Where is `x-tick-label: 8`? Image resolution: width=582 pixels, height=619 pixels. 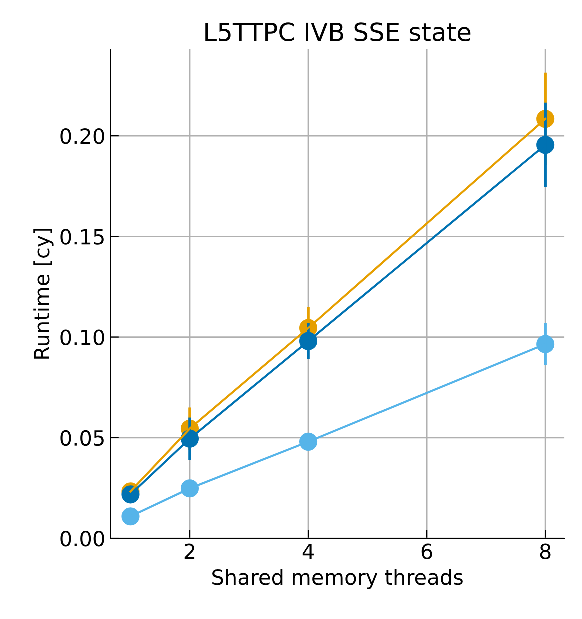 x-tick-label: 8 is located at coordinates (545, 552).